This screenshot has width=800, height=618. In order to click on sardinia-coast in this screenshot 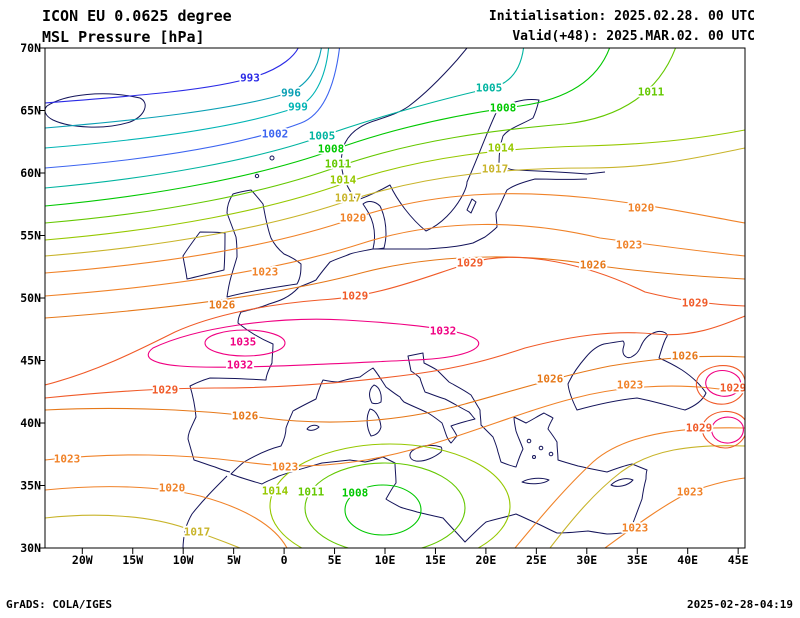, I will do `click(374, 422)`.